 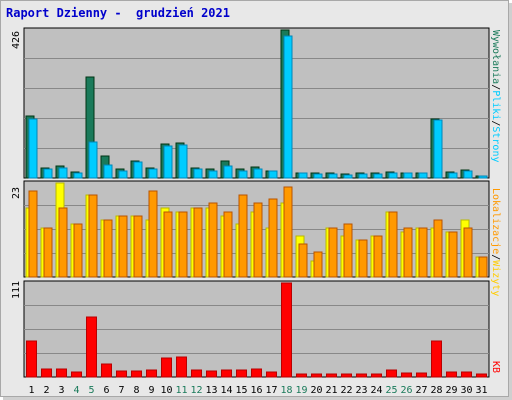 What do you see at coordinates (436, 390) in the screenshot?
I see `x-tick-label-28: 28` at bounding box center [436, 390].